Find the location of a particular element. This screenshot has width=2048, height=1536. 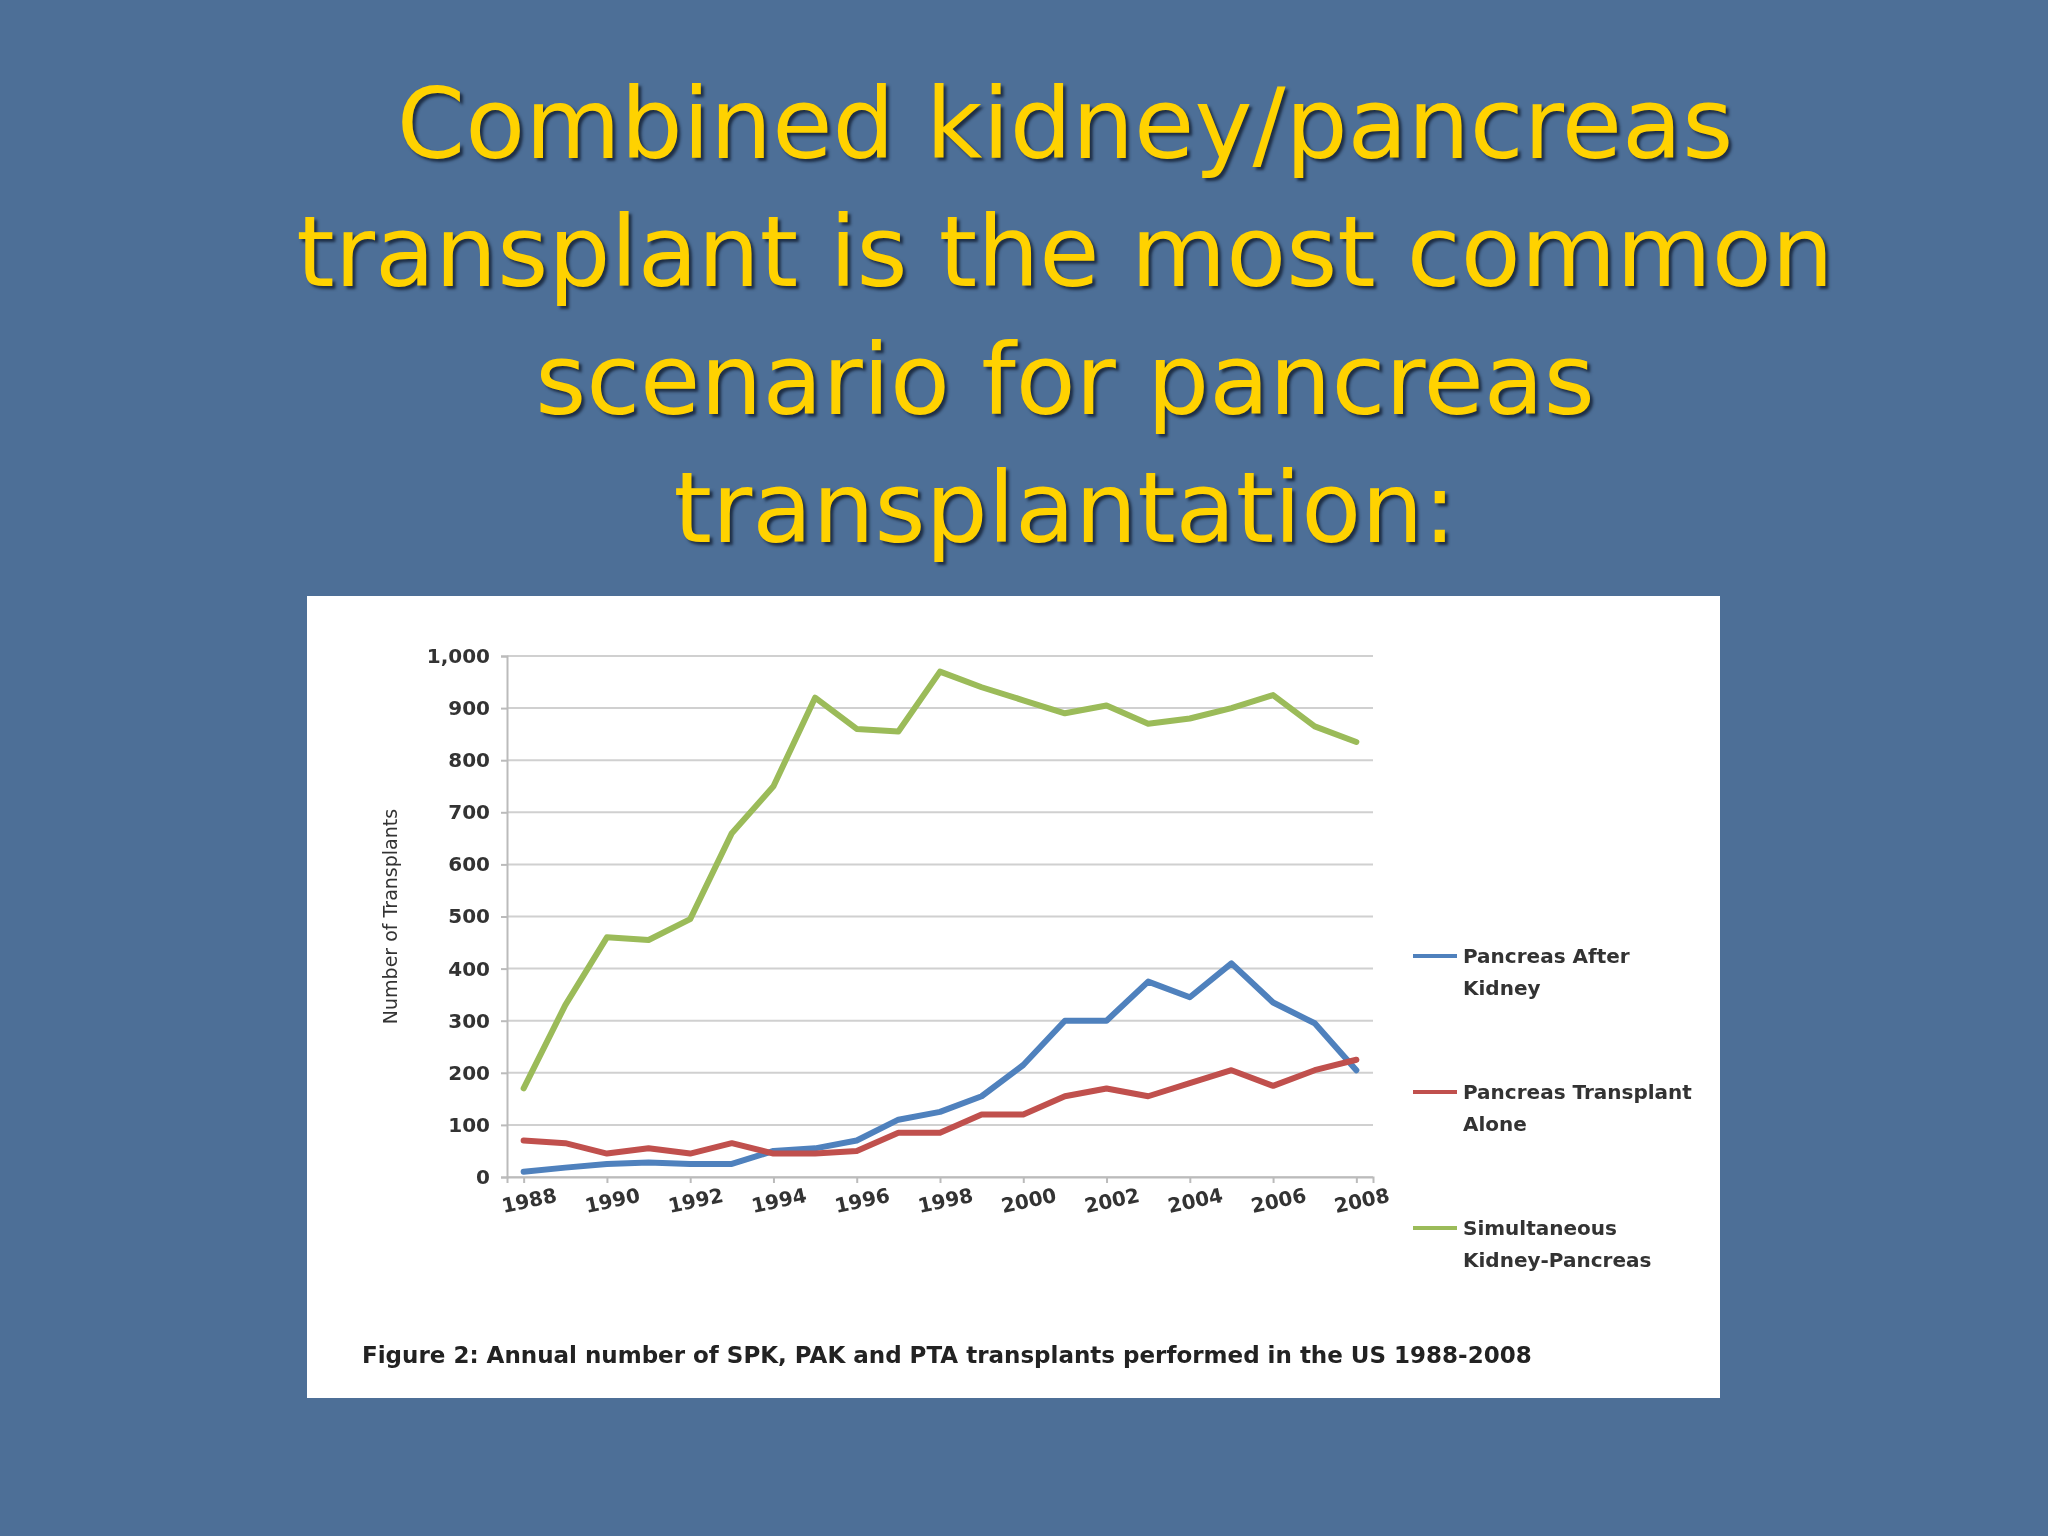

y-tick-label: 100 is located at coordinates (469, 1124).